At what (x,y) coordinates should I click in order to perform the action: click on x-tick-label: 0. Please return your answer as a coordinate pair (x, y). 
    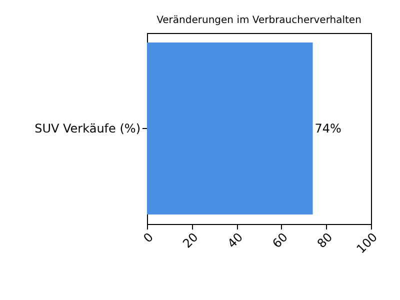
    Looking at the image, I should click on (148, 238).